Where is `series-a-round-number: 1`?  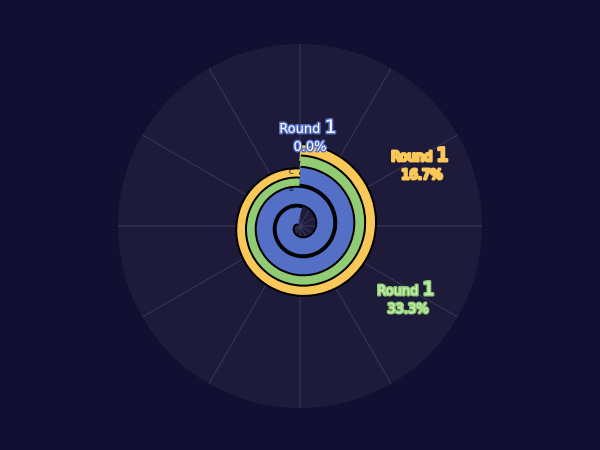 series-a-round-number: 1 is located at coordinates (331, 127).